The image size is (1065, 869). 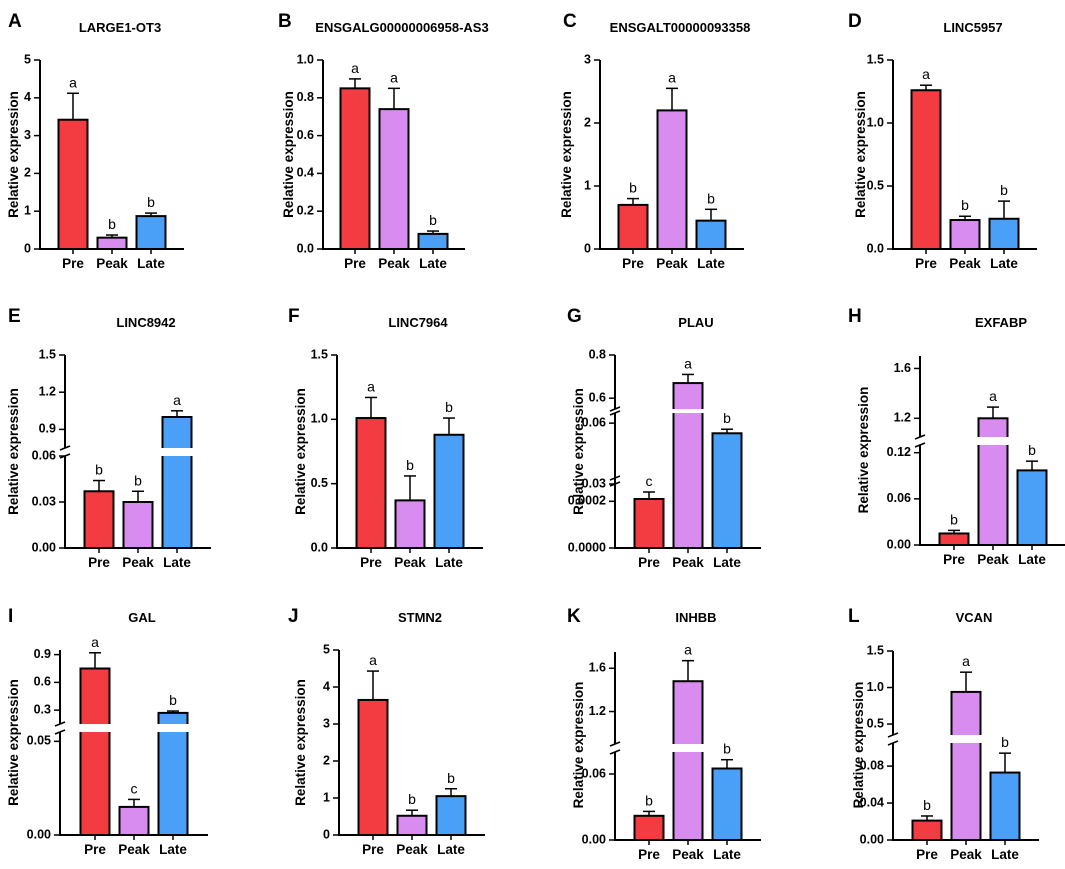 What do you see at coordinates (305, 97) in the screenshot?
I see `y-tick-label: 0.8` at bounding box center [305, 97].